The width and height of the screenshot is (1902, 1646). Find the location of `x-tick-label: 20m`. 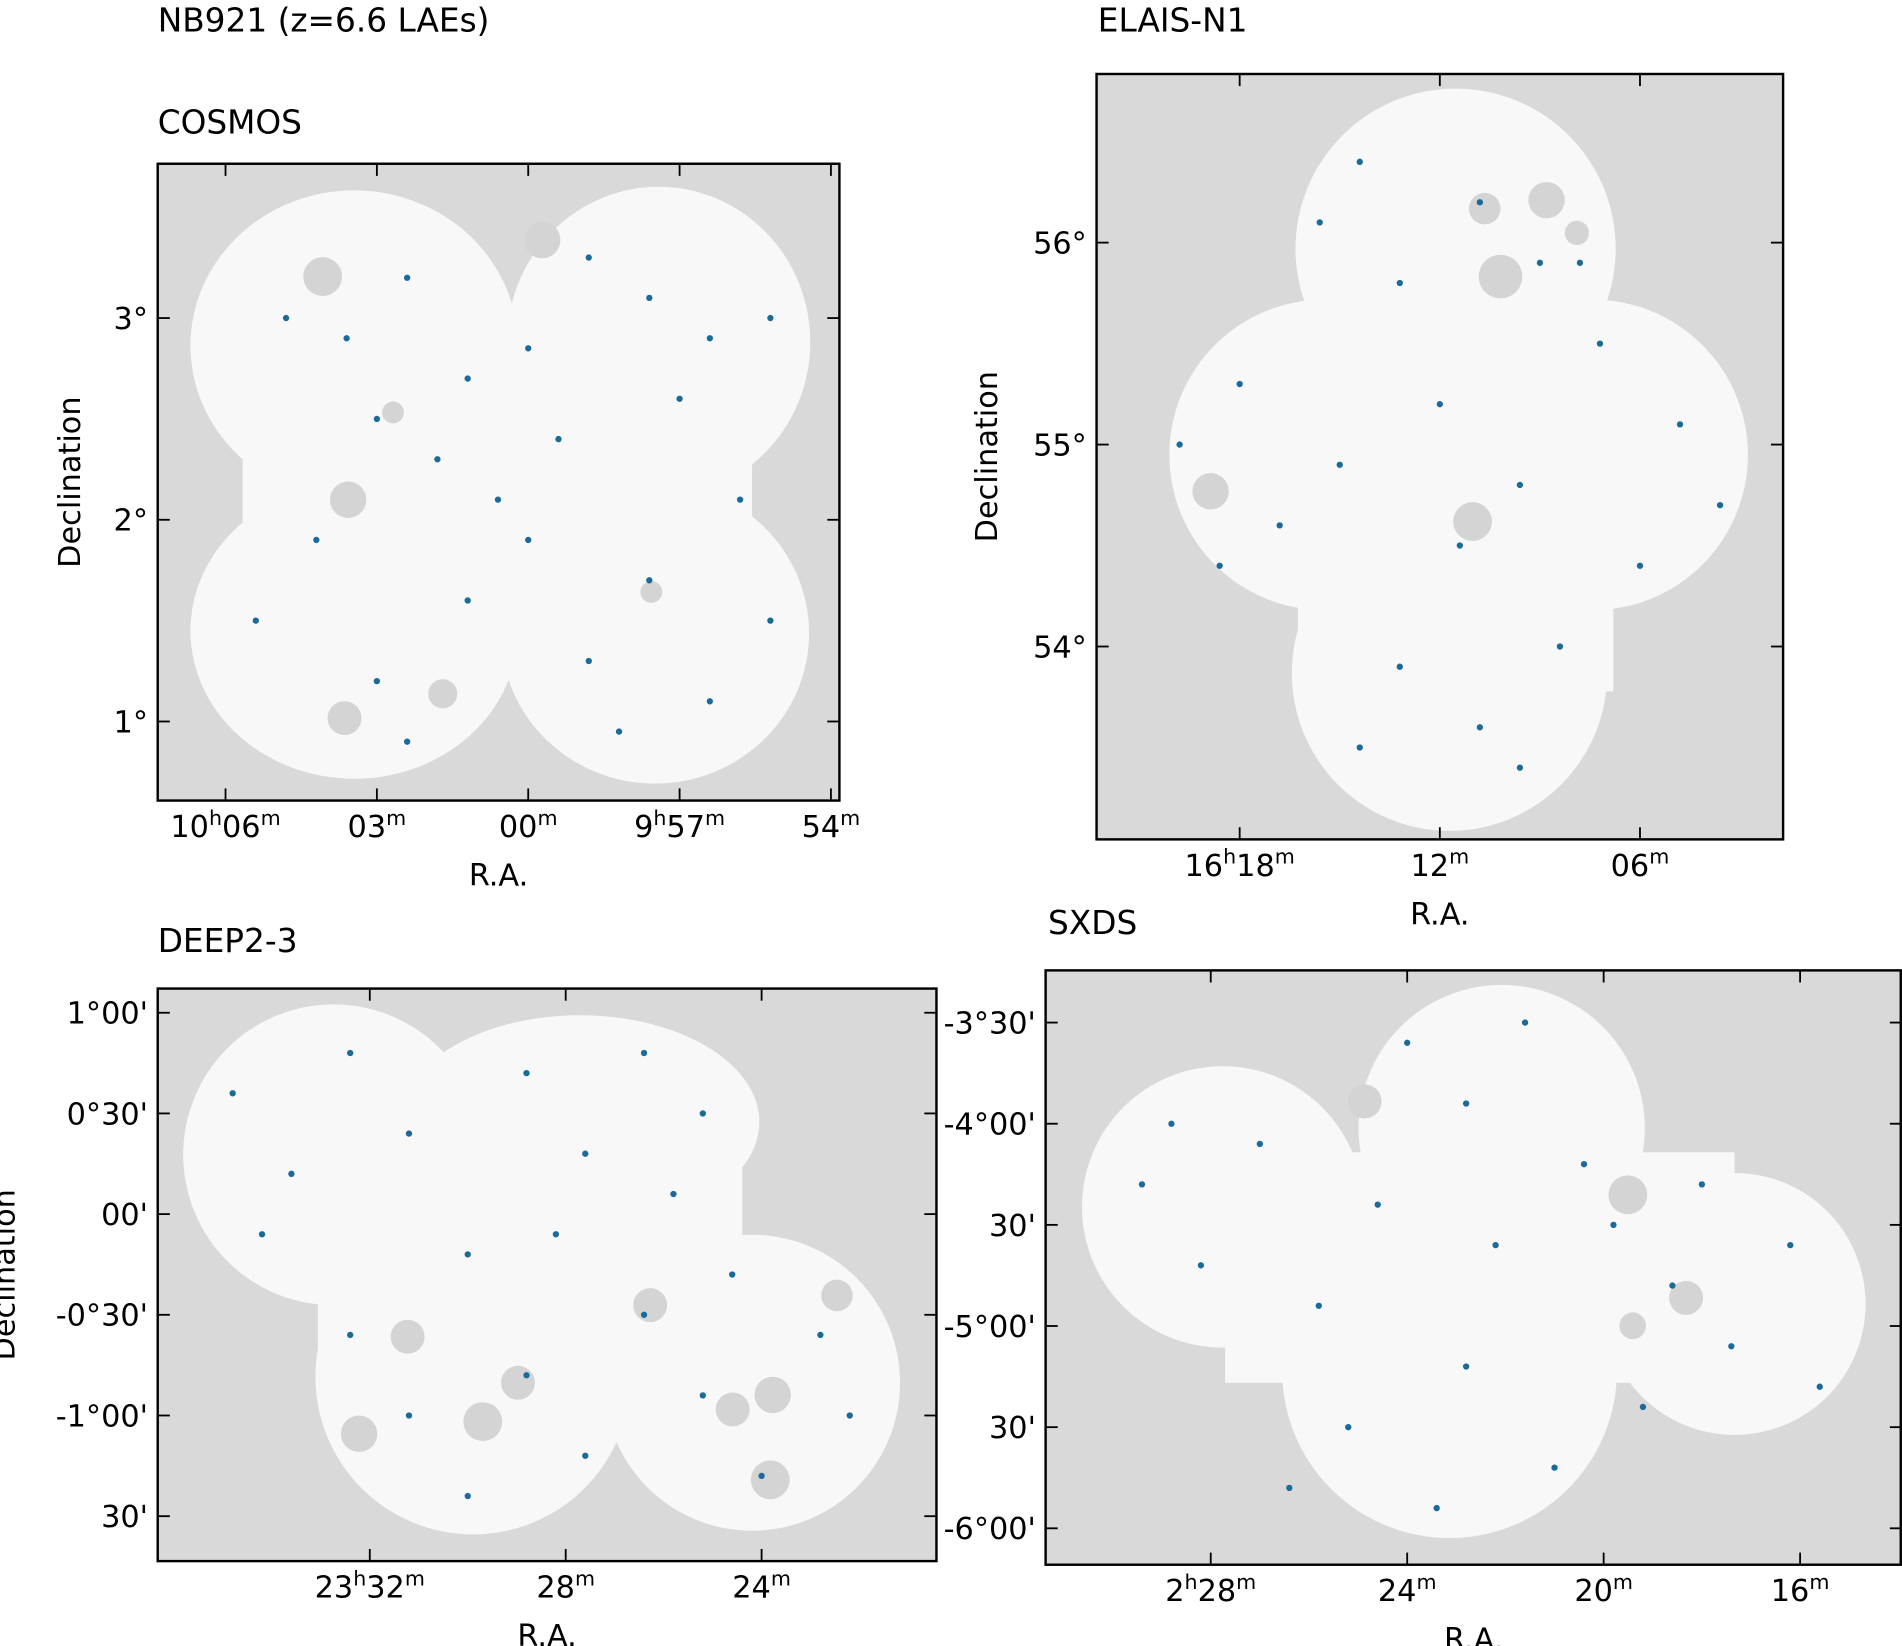

x-tick-label: 20m is located at coordinates (1603, 1589).